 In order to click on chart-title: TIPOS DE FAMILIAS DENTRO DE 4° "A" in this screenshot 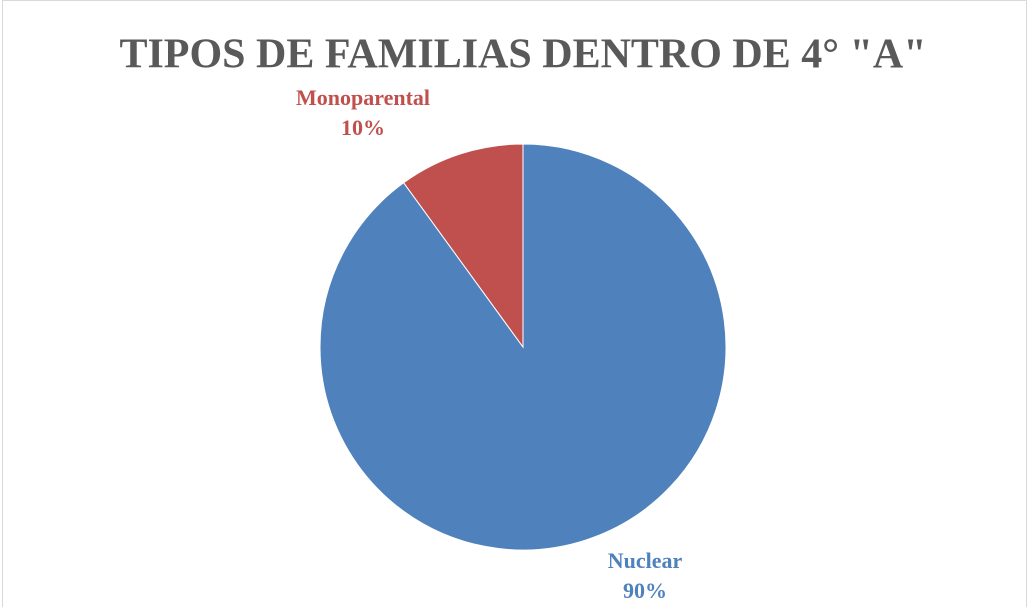, I will do `click(522, 55)`.